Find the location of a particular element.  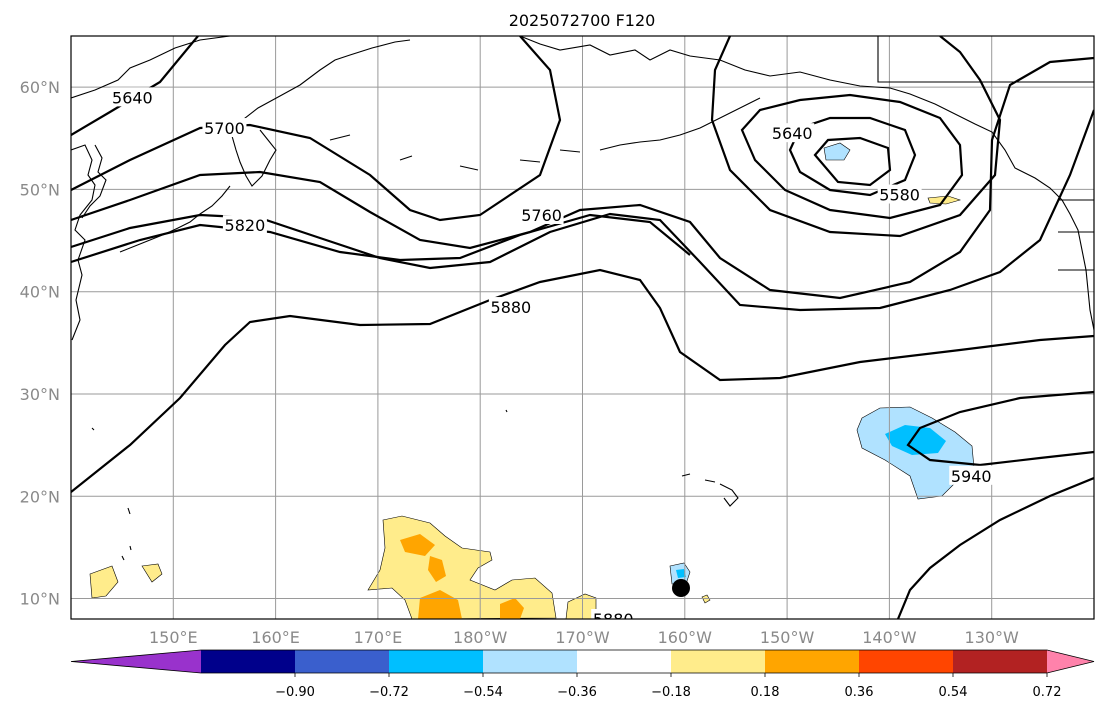

latitude-tick-label: 50°N is located at coordinates (40, 189).